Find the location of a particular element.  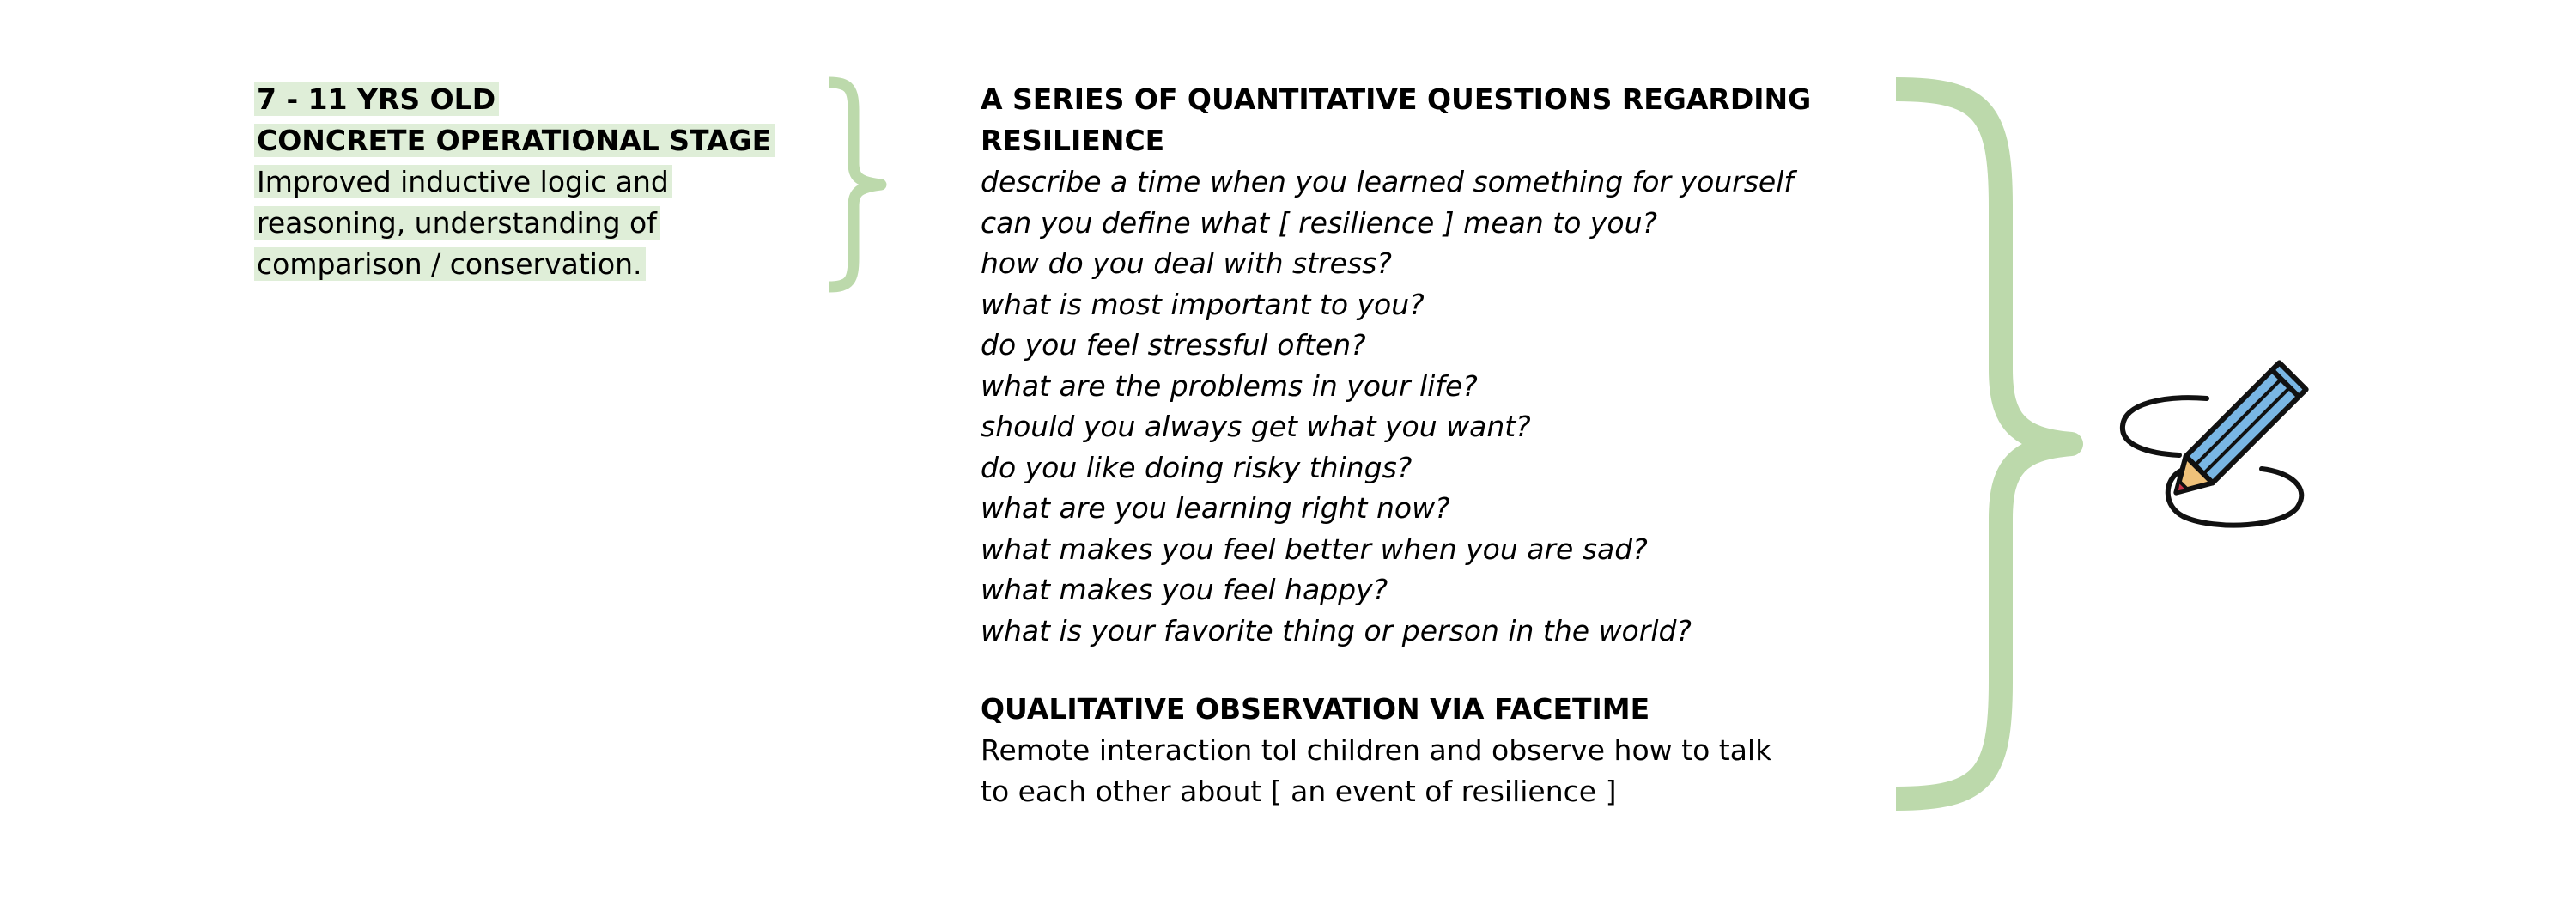

stage-name: CONCRETE OPERATIONAL STAGE is located at coordinates (514, 140).